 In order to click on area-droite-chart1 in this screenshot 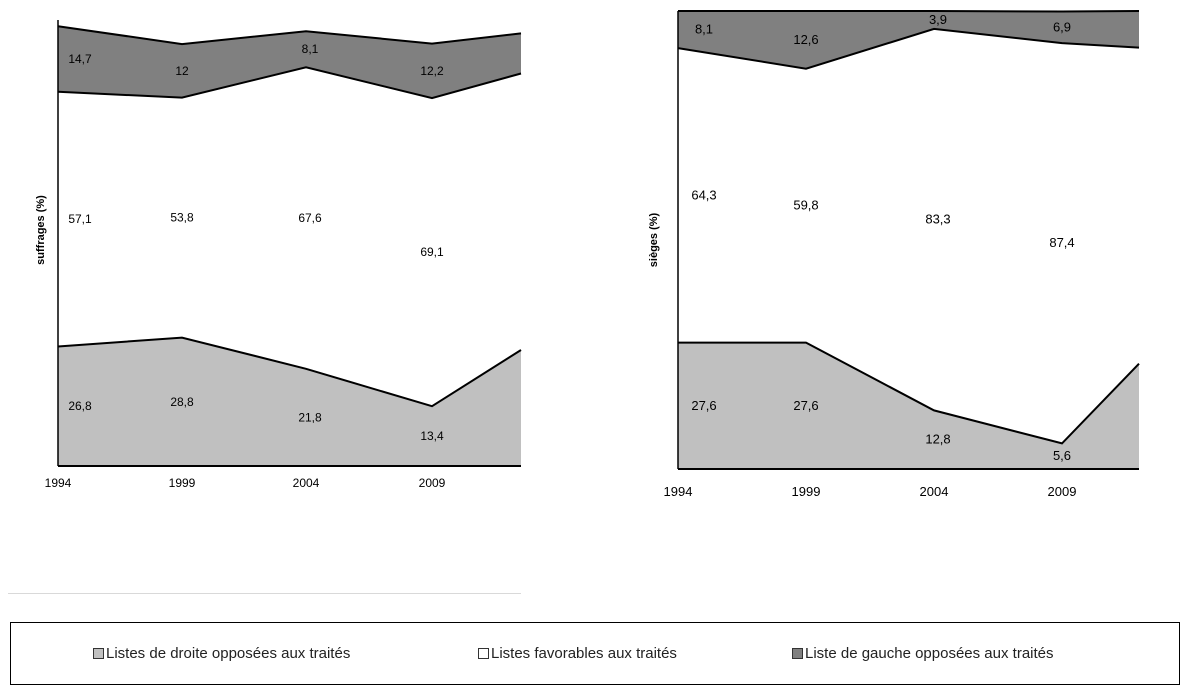, I will do `click(289, 401)`.